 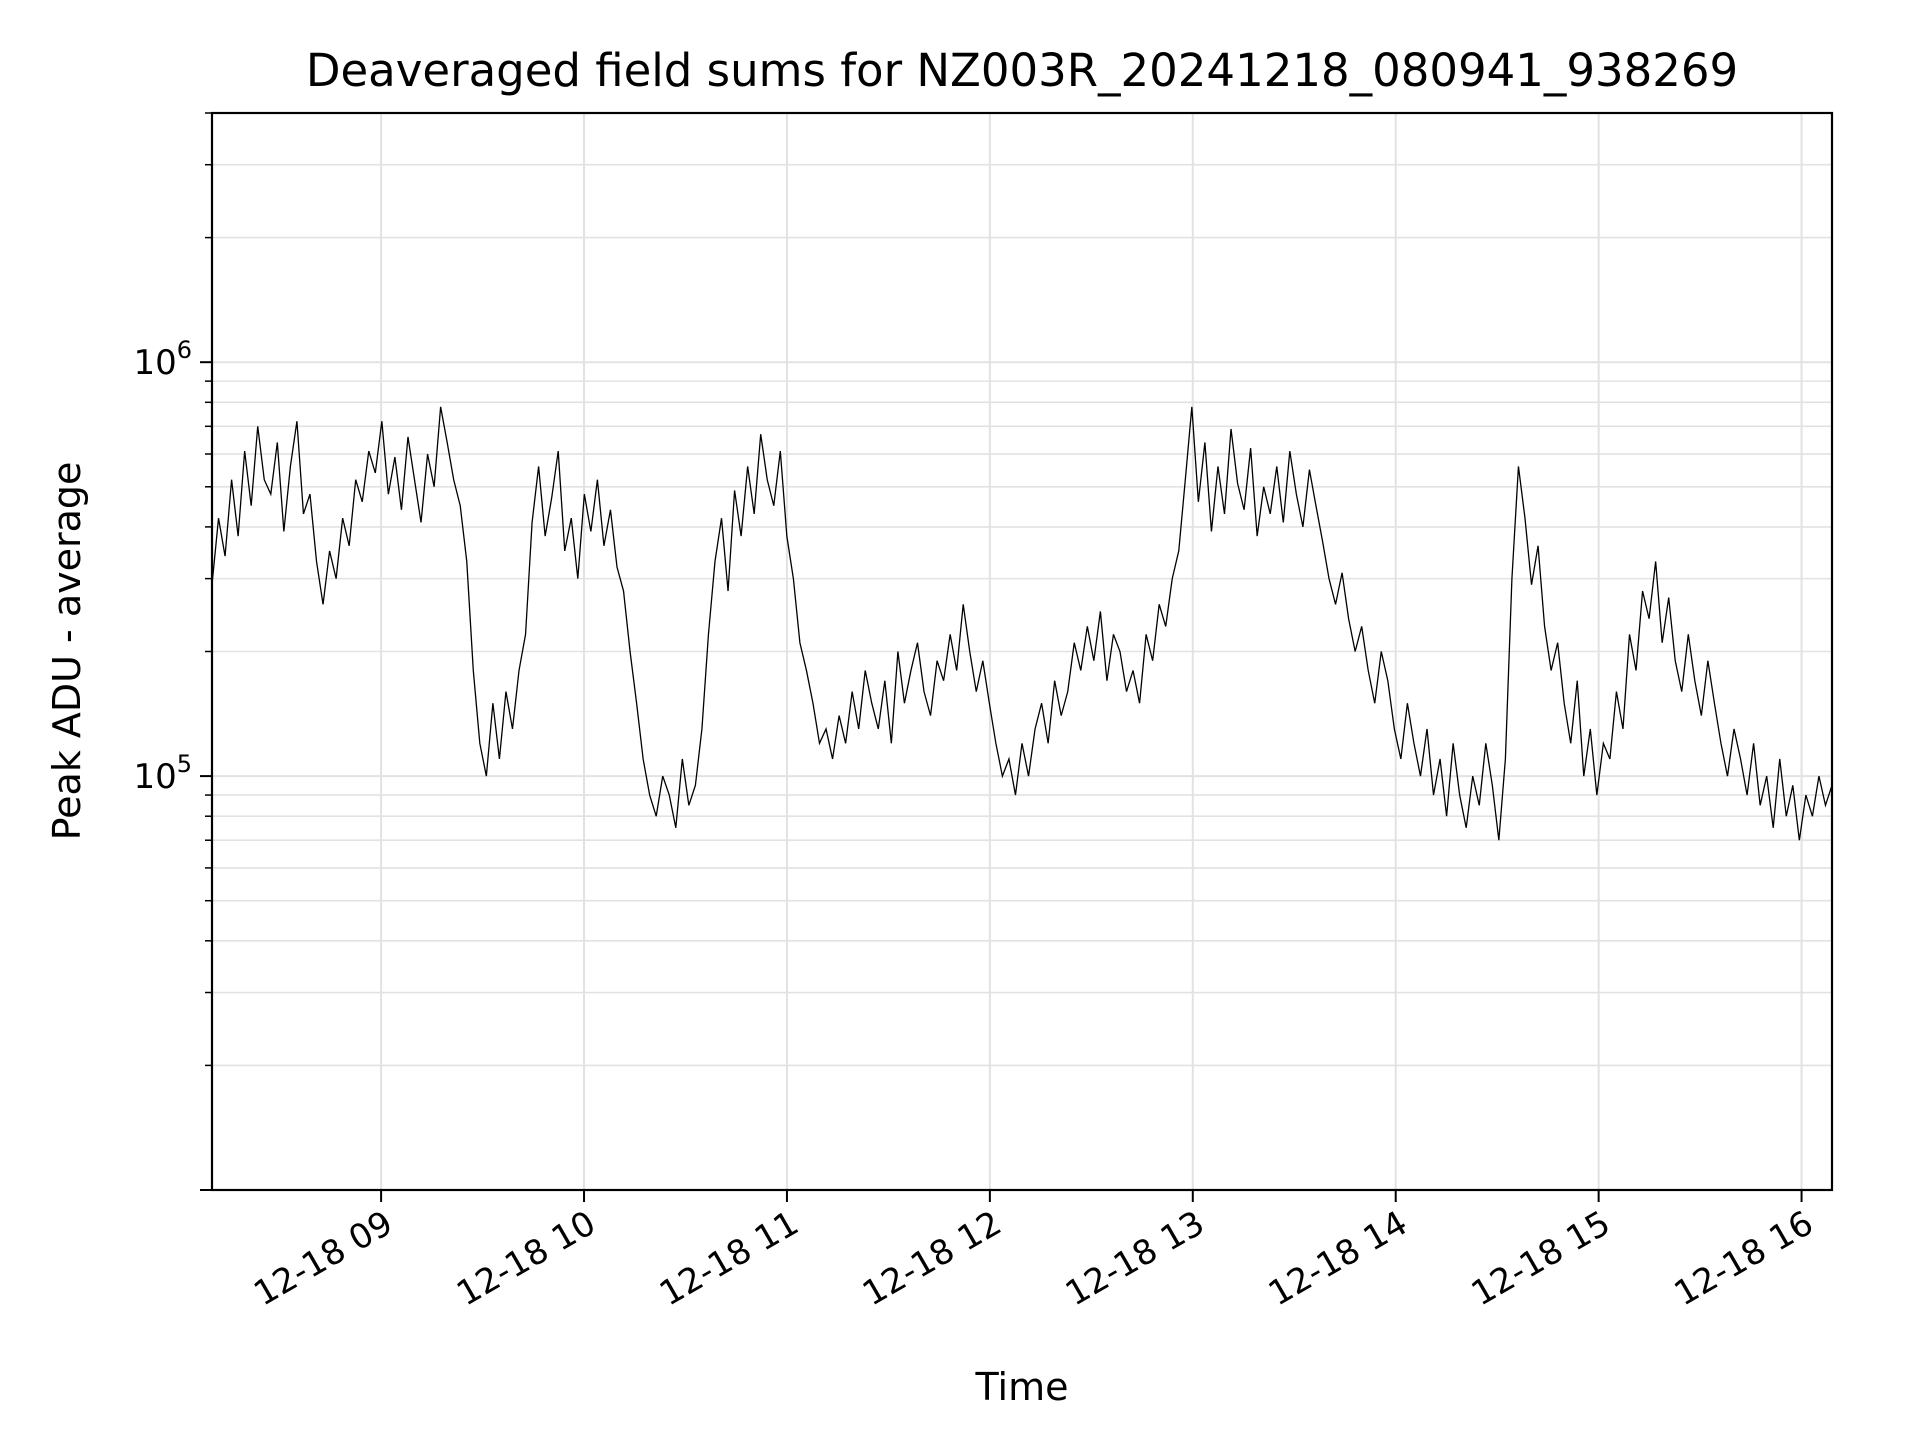 I want to click on x-axis-label: Time, so click(x=1022, y=1387).